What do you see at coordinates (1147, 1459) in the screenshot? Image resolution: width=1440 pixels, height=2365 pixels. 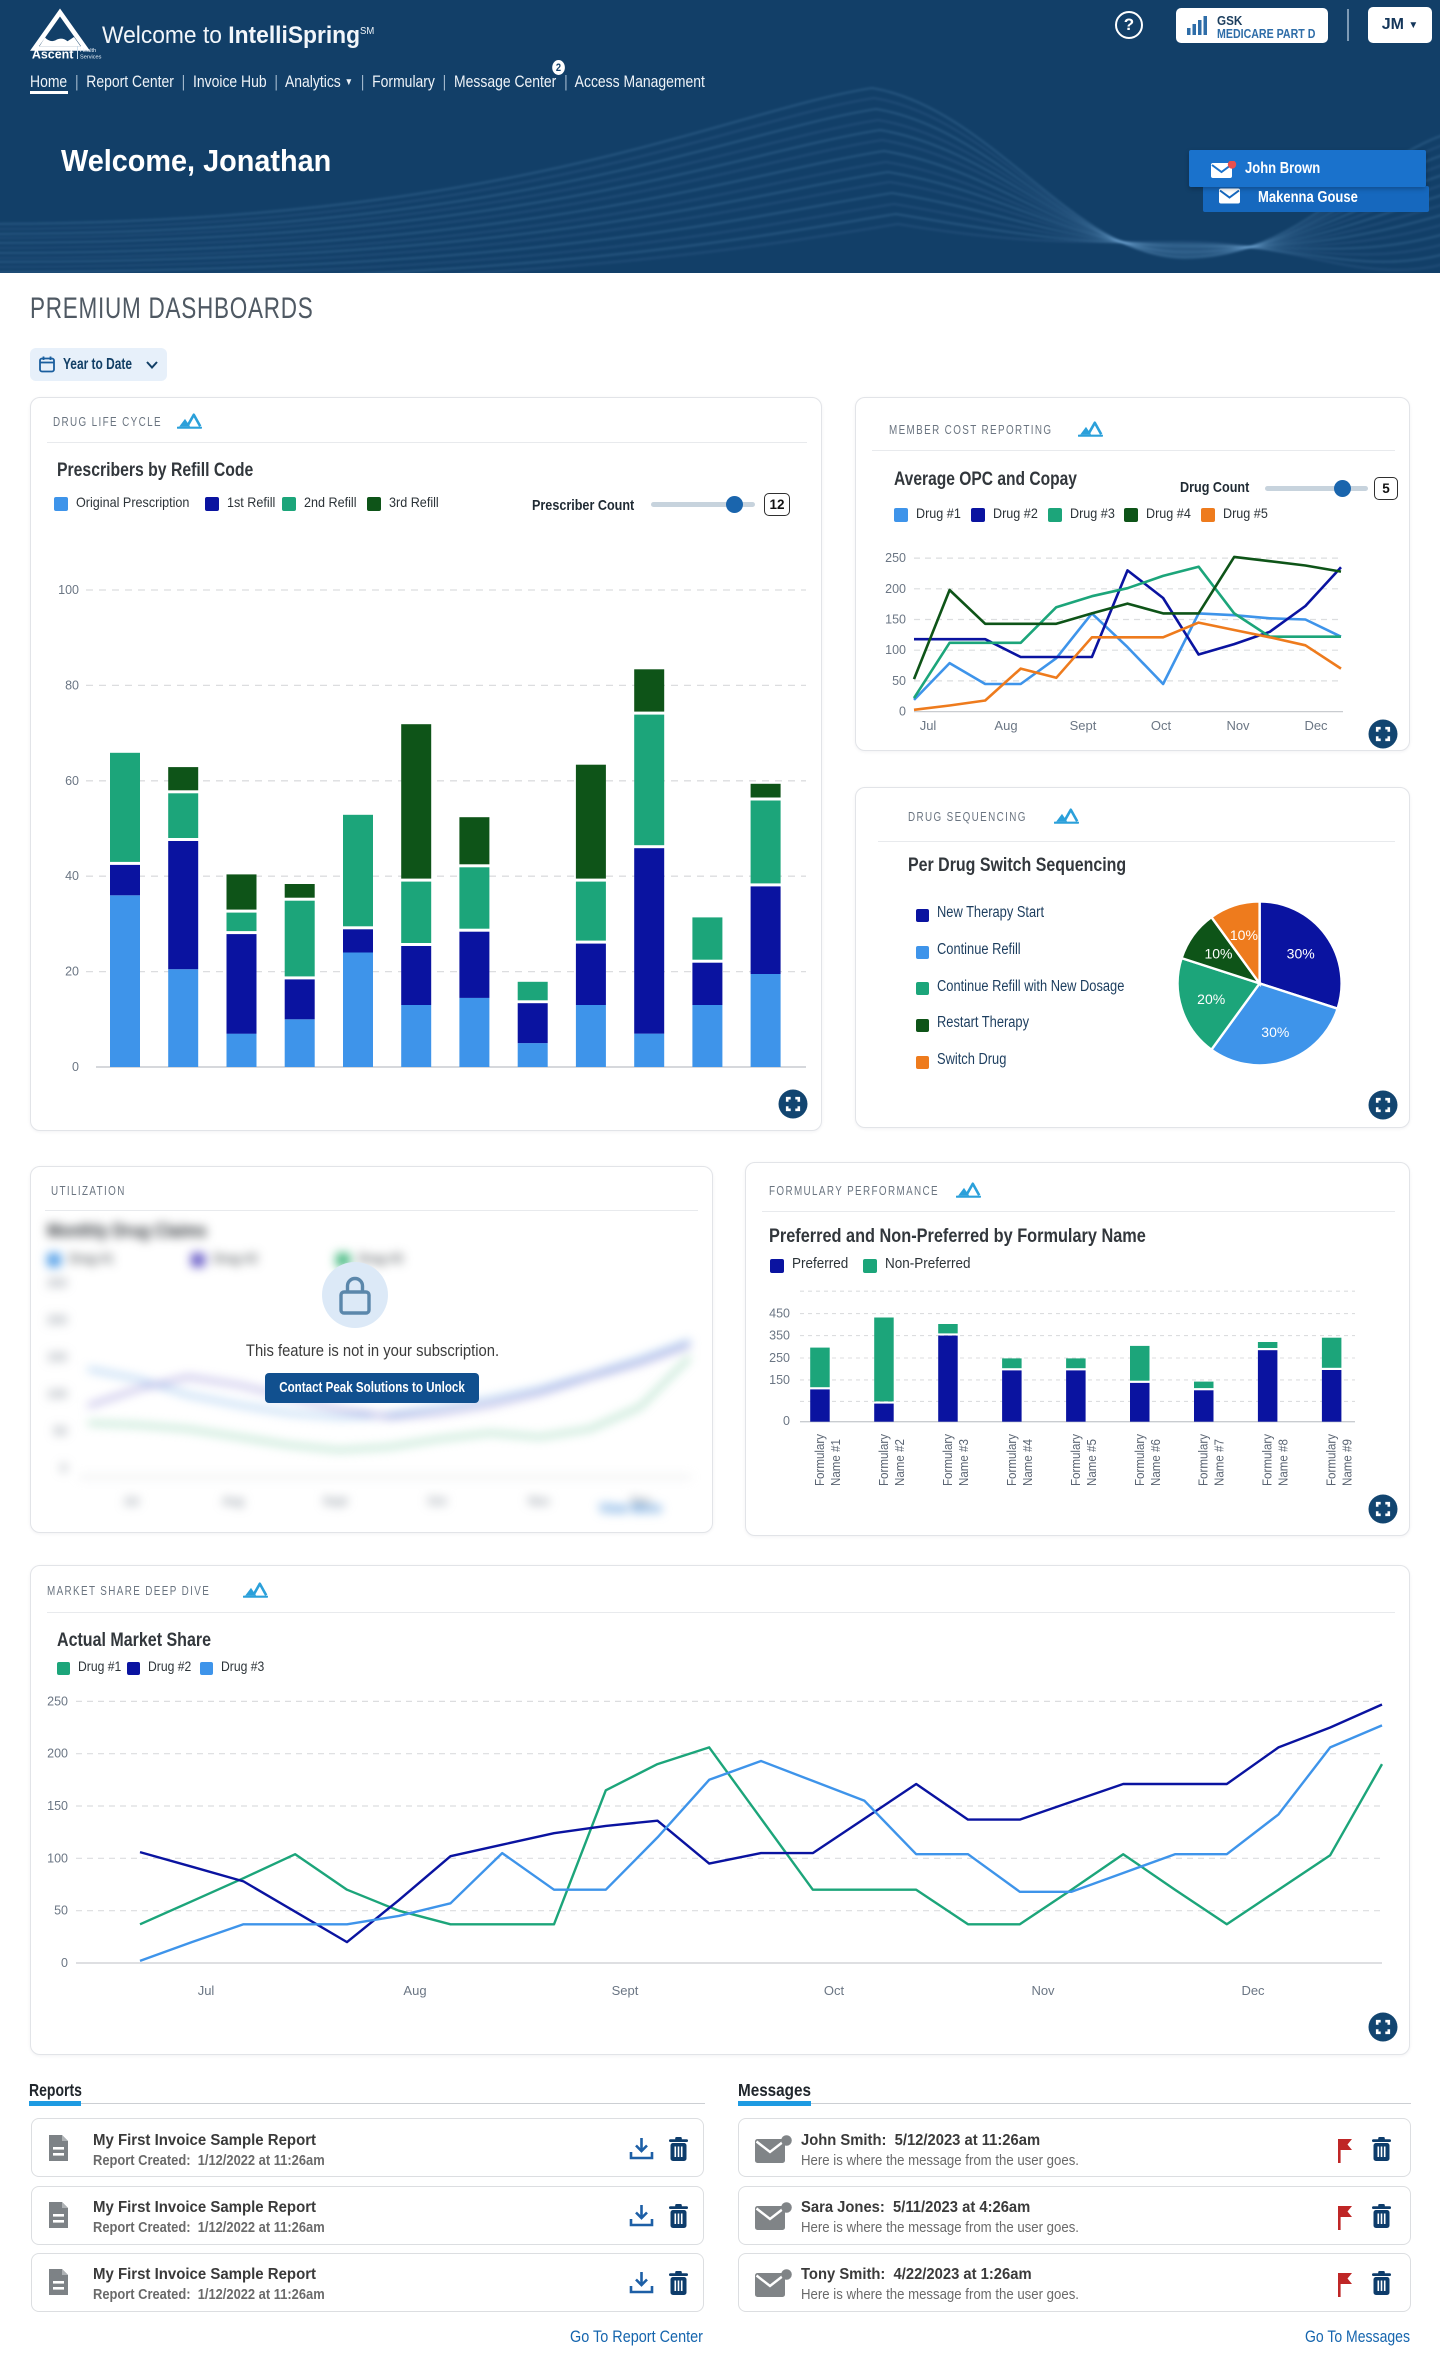 I see `svg-text: FormularyName #6` at bounding box center [1147, 1459].